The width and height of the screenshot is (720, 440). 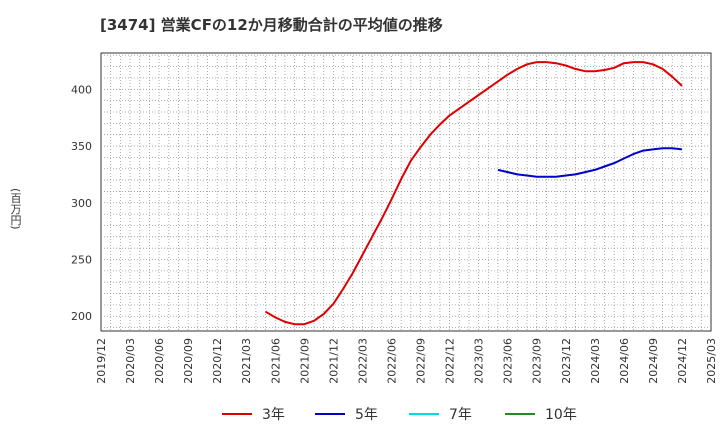 I want to click on chart-legend: 3年 5年 7年 10年, so click(x=360, y=415).